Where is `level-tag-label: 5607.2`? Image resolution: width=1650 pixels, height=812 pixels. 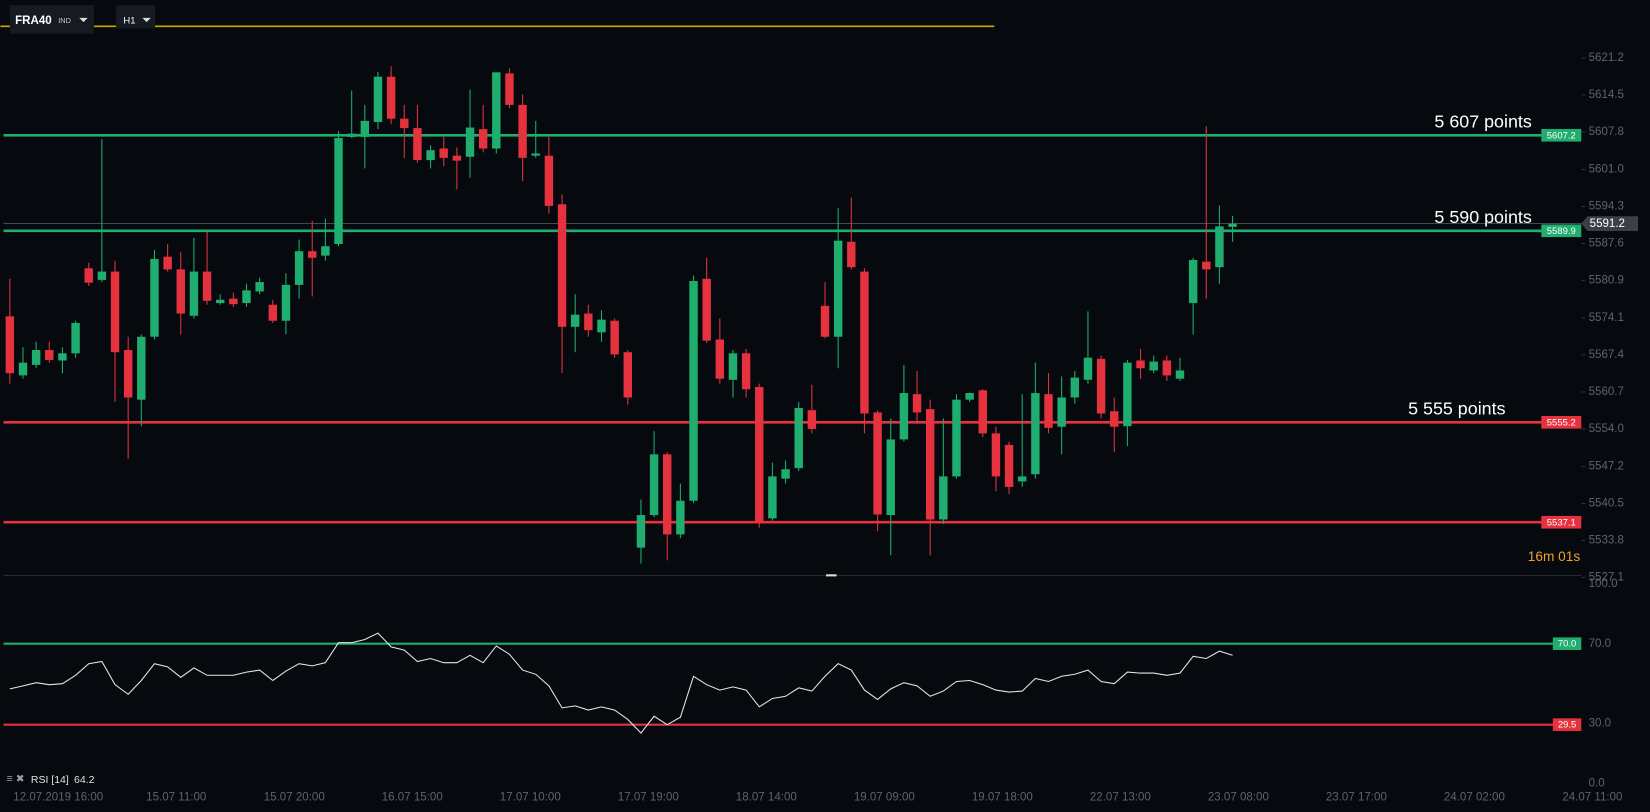 level-tag-label: 5607.2 is located at coordinates (1561, 135).